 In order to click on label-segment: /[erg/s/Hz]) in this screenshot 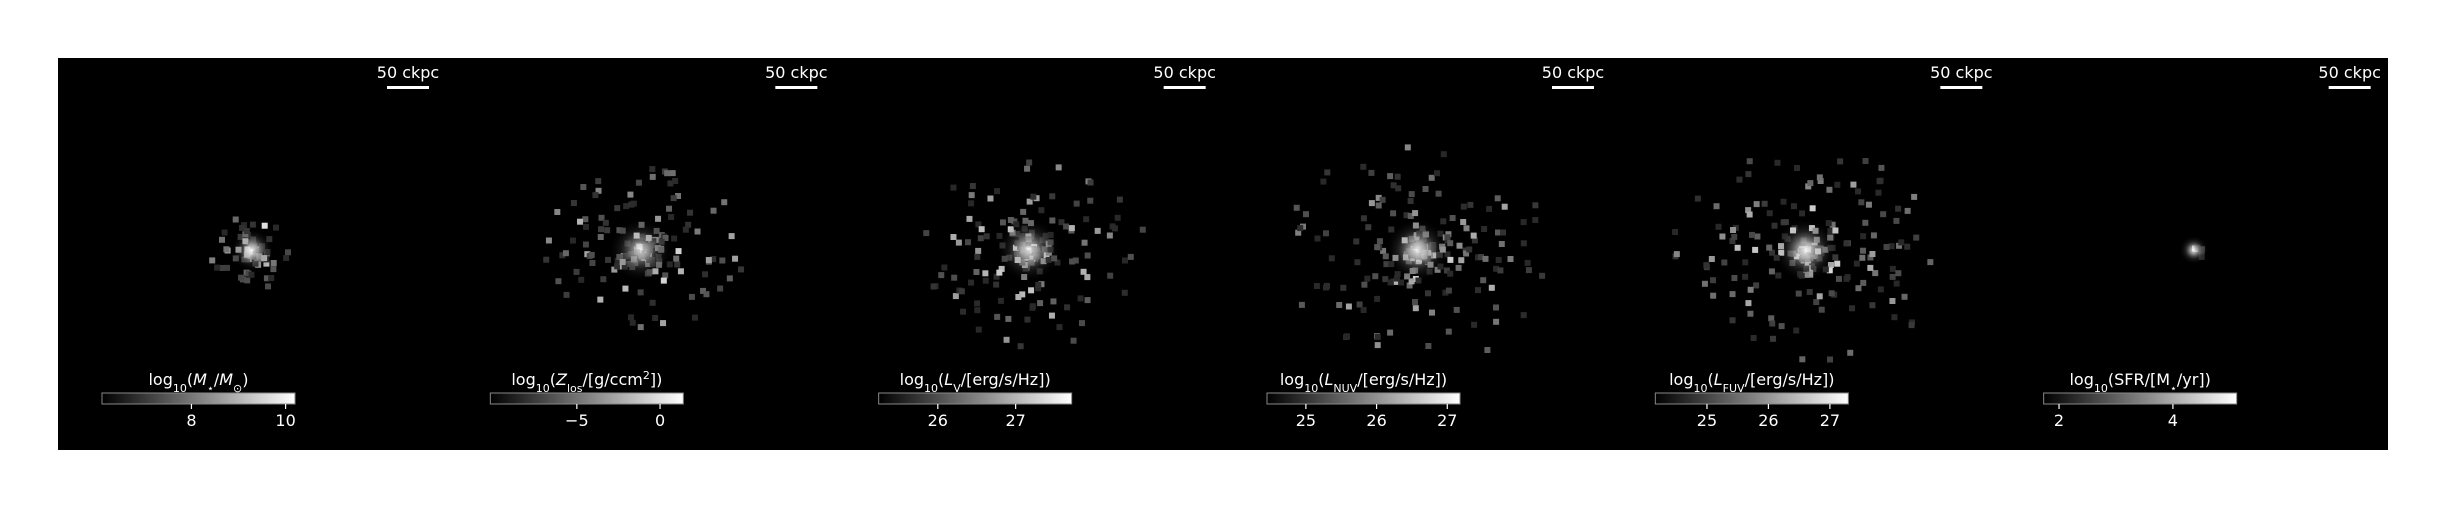, I will do `click(1790, 379)`.